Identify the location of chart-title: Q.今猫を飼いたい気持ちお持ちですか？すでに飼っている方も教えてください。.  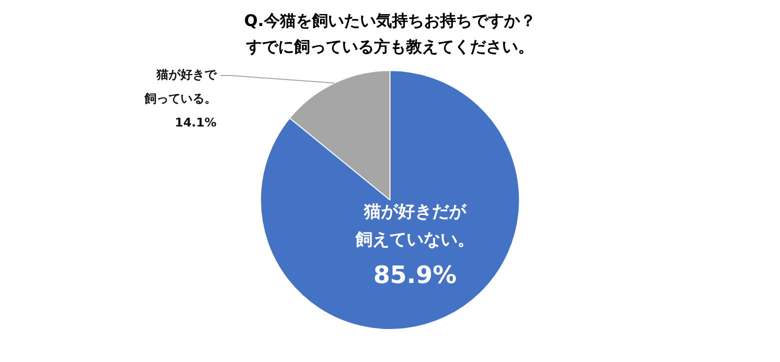
(390, 34).